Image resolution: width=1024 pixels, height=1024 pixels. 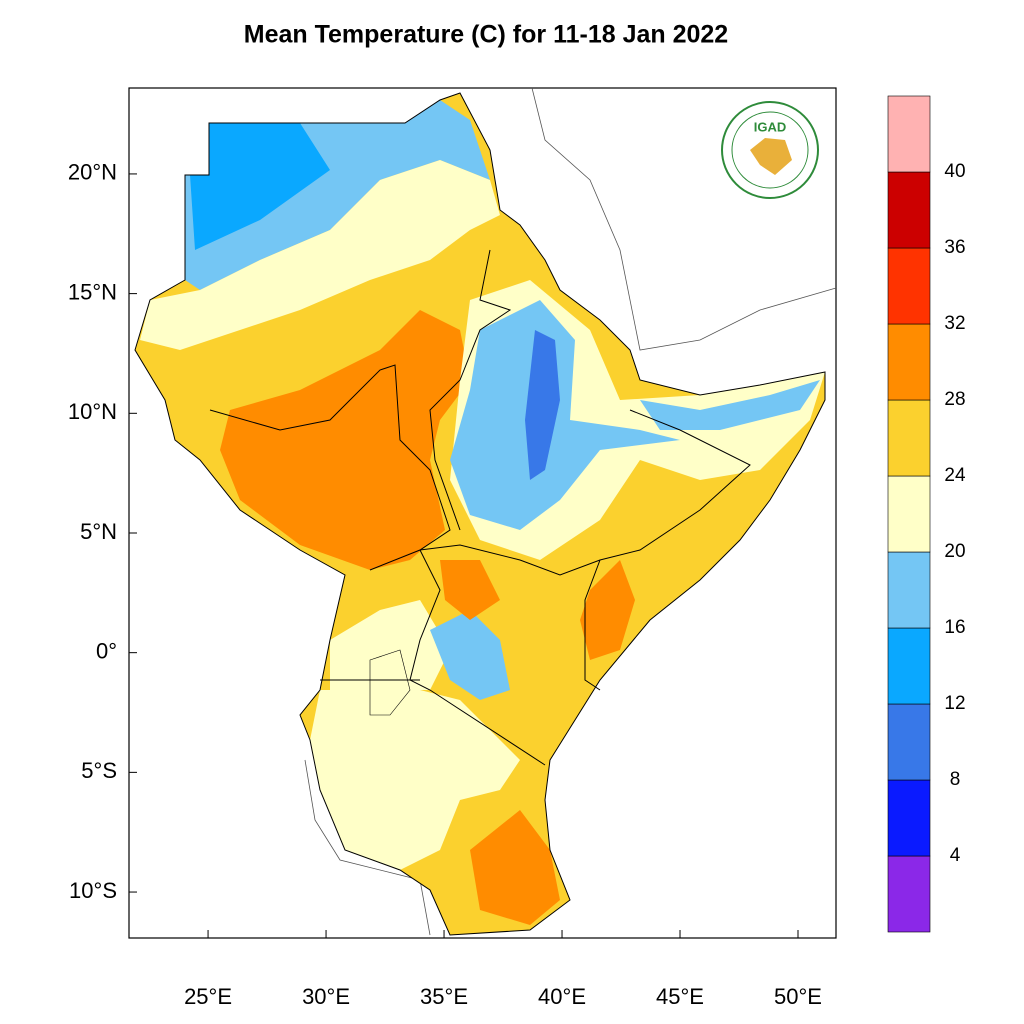 What do you see at coordinates (444, 996) in the screenshot?
I see `x-tick-label: 35°E` at bounding box center [444, 996].